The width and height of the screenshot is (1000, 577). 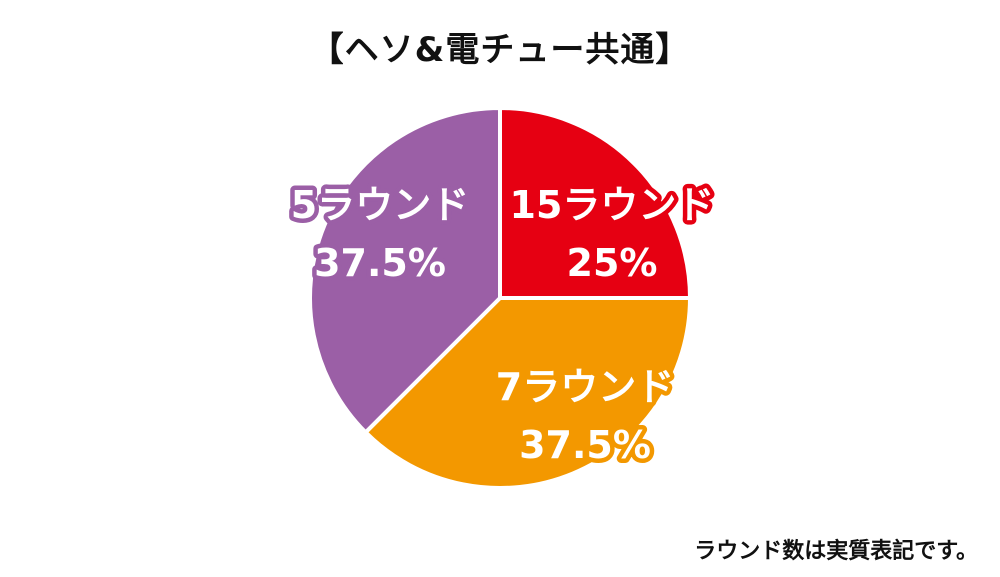 What do you see at coordinates (380, 205) in the screenshot?
I see `slice-label-3: 5ラウンド` at bounding box center [380, 205].